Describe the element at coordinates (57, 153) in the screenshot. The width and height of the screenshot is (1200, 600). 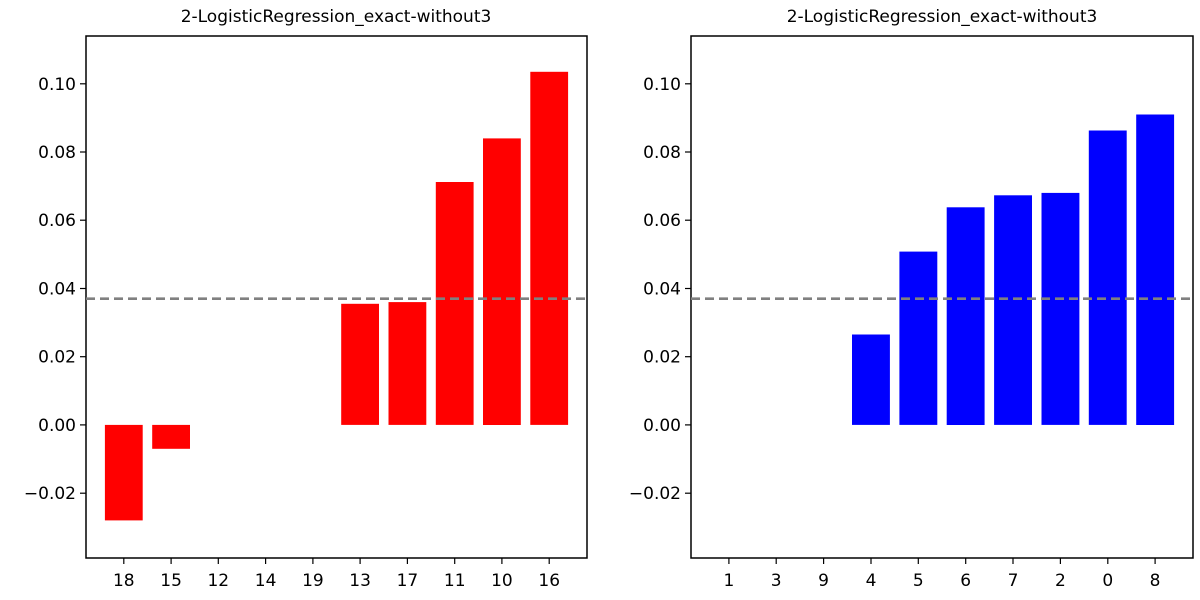
I see `left-ytick-label: 0.08` at that location.